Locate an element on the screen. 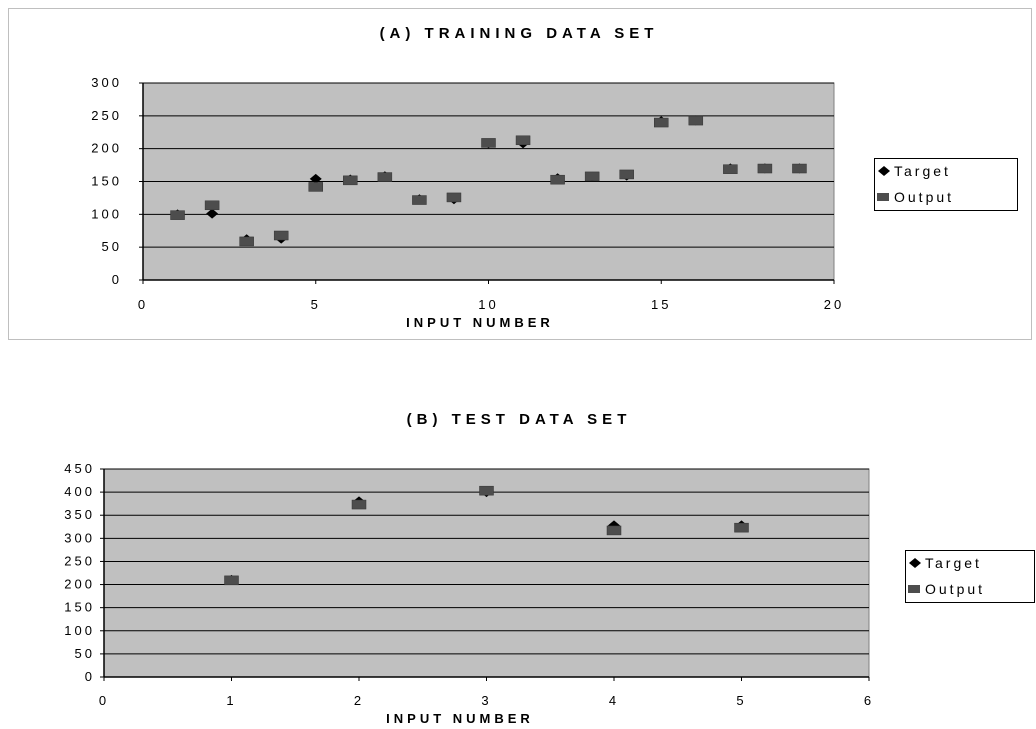 The width and height of the screenshot is (1036, 729). x-tick-label: 3 is located at coordinates (486, 700).